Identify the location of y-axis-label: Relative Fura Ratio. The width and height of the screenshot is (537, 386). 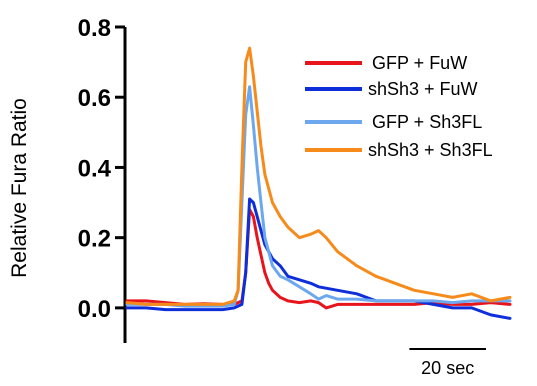
(19, 188).